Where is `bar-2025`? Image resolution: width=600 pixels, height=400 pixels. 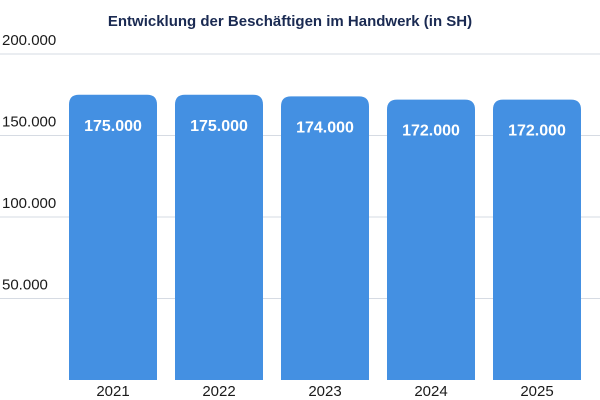
bar-2025 is located at coordinates (537, 239).